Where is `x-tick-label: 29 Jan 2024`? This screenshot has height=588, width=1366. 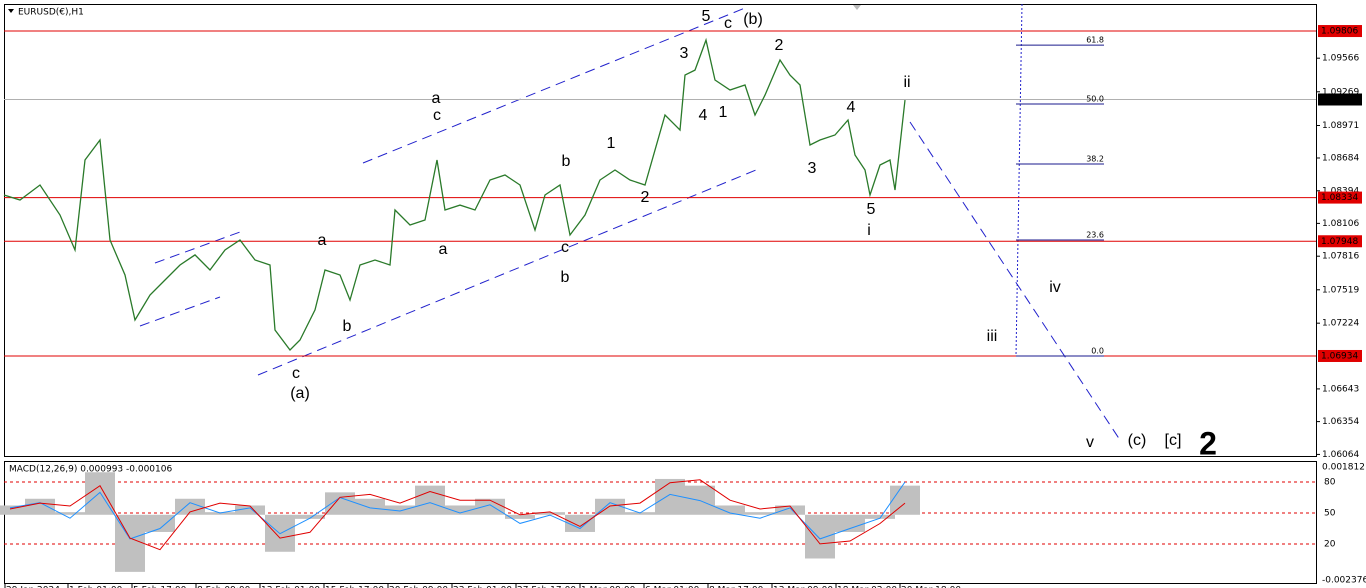 x-tick-label: 29 Jan 2024 is located at coordinates (33, 587).